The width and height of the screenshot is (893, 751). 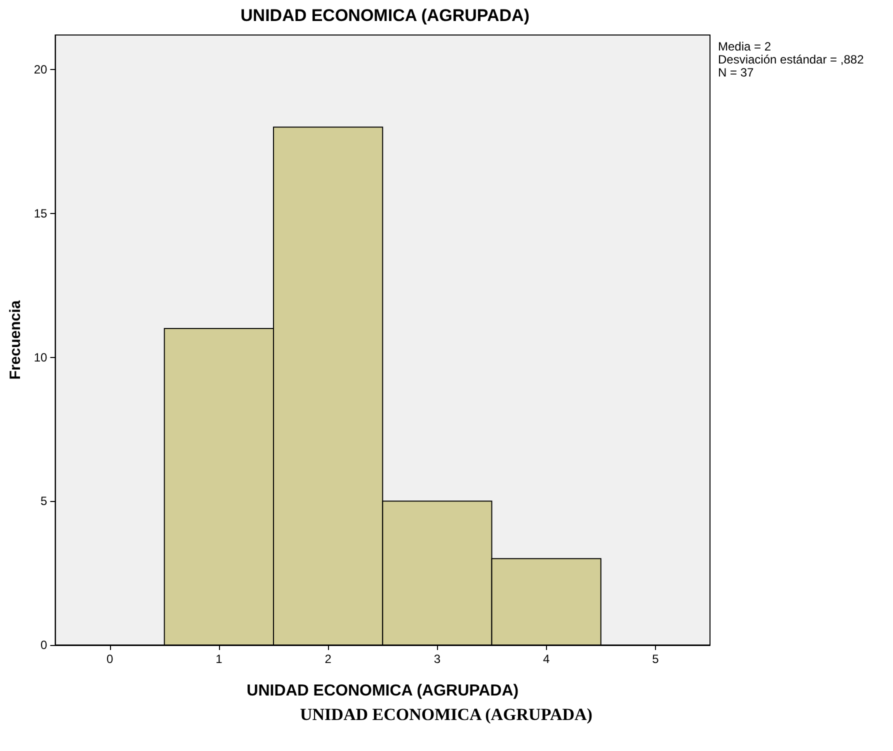 I want to click on x-axis-title: UNIDAD ECONOMICA (AGRUPADA), so click(x=382, y=691).